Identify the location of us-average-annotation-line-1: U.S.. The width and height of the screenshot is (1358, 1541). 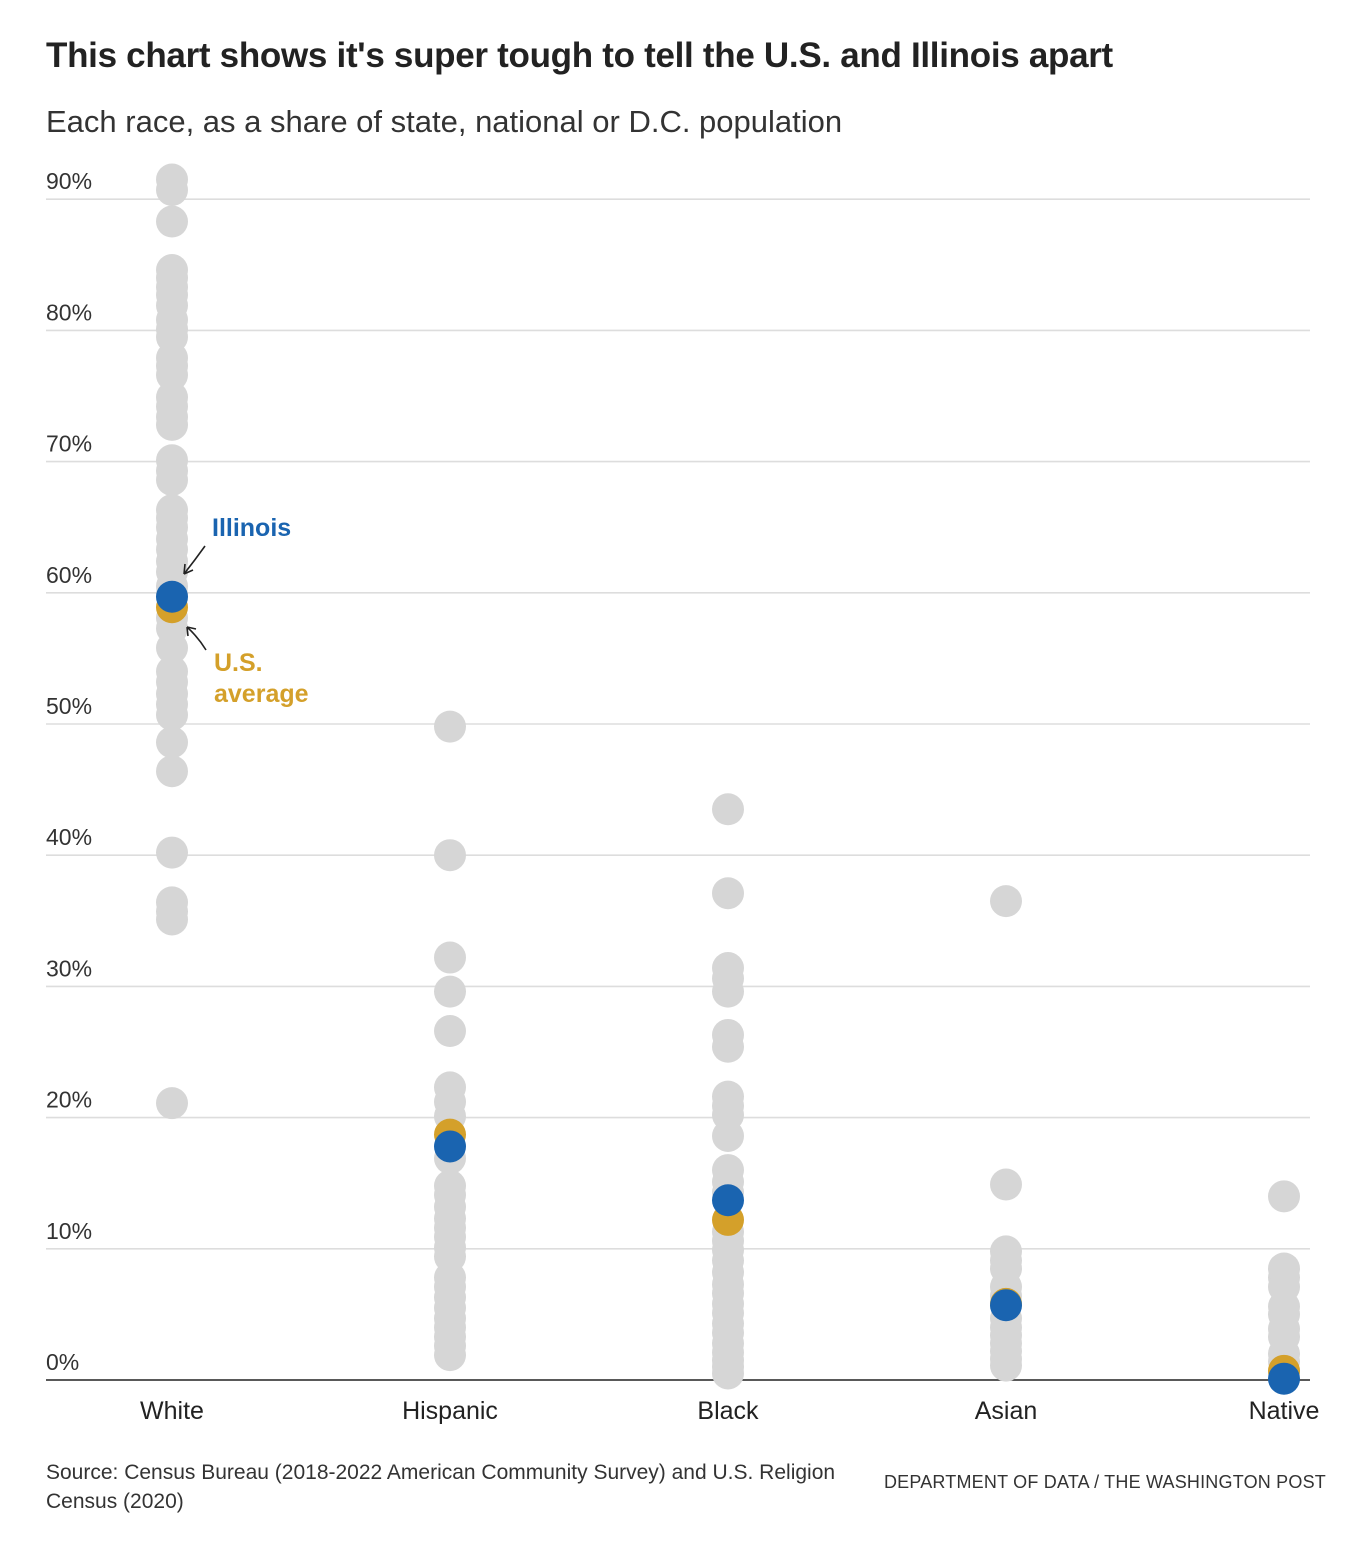
(238, 663).